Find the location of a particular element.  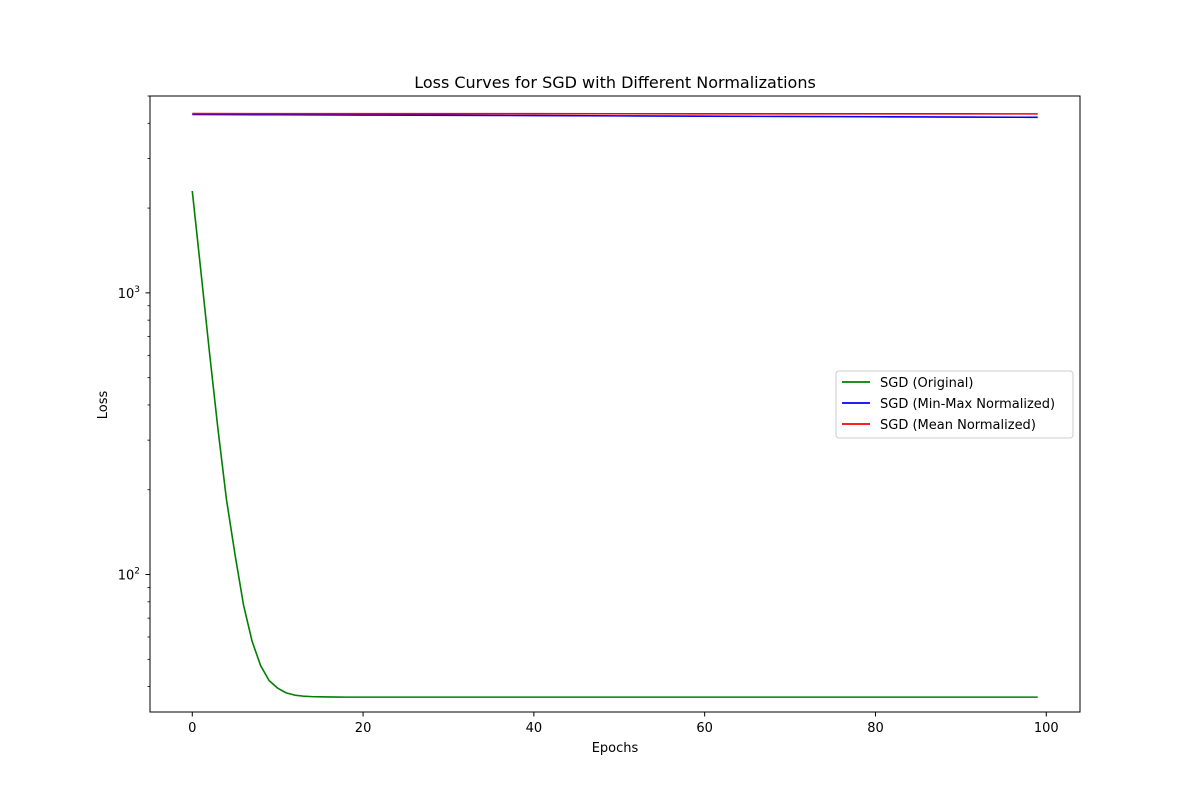

x-tick-label: 80 is located at coordinates (875, 728).